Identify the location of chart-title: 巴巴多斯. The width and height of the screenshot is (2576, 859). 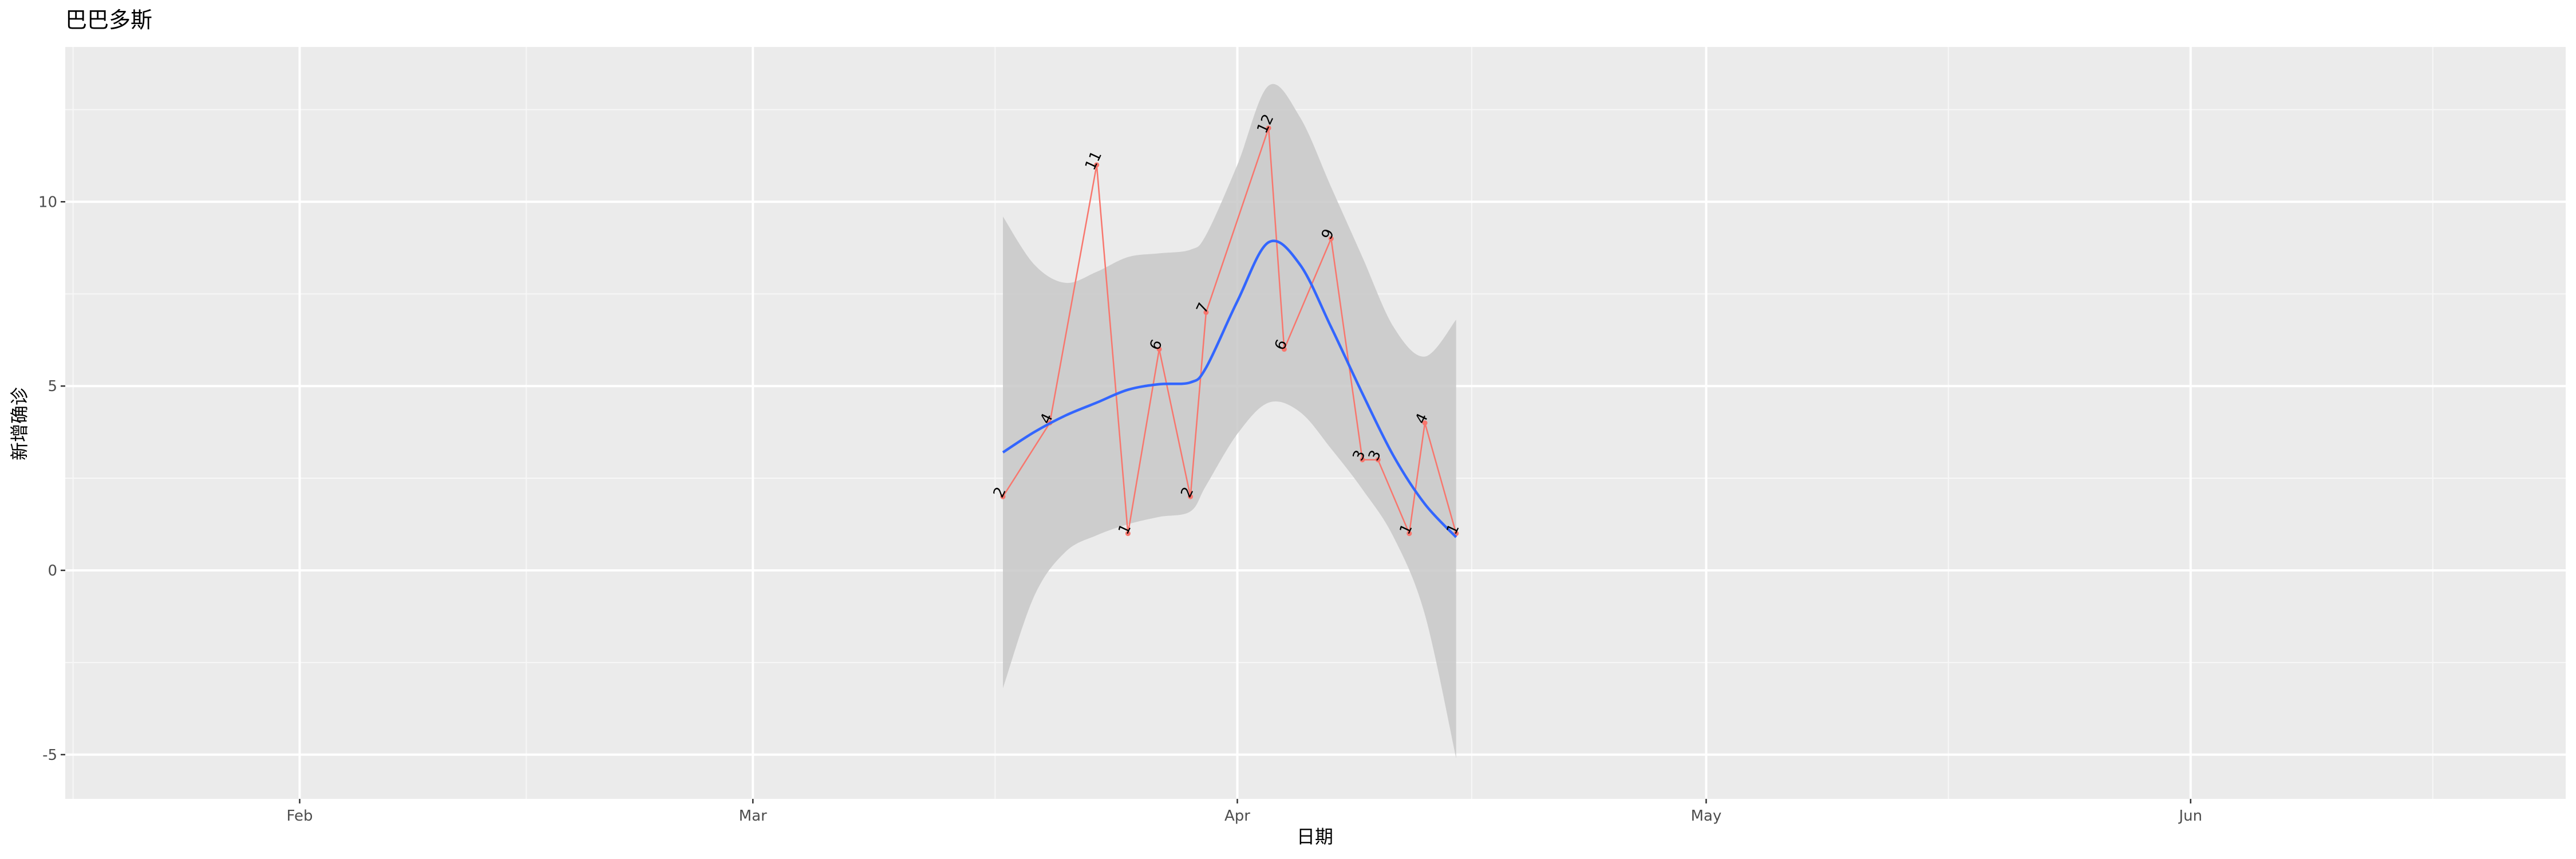
(108, 20).